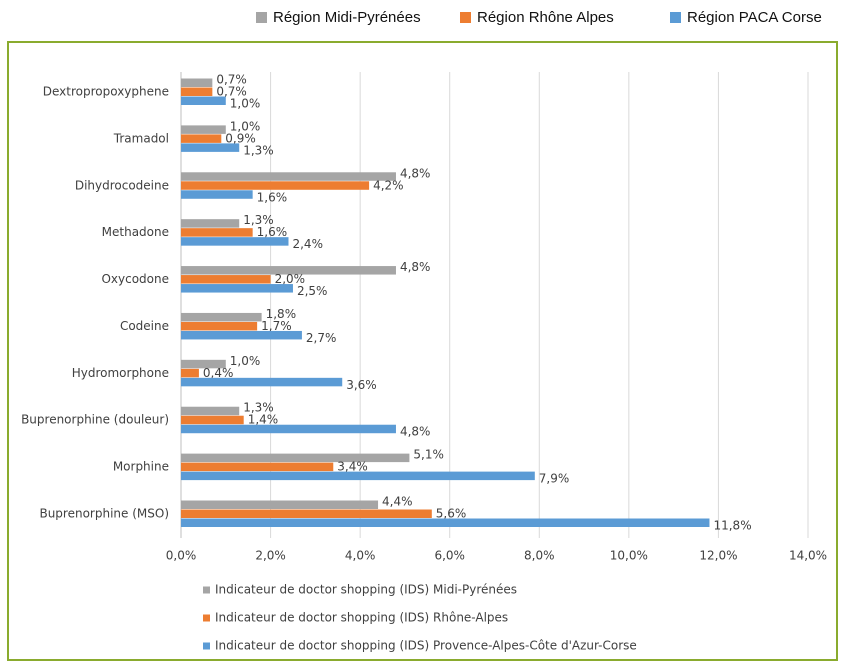 The image size is (841, 667). Describe the element at coordinates (629, 556) in the screenshot. I see `x-tick-label: 10,0%` at that location.